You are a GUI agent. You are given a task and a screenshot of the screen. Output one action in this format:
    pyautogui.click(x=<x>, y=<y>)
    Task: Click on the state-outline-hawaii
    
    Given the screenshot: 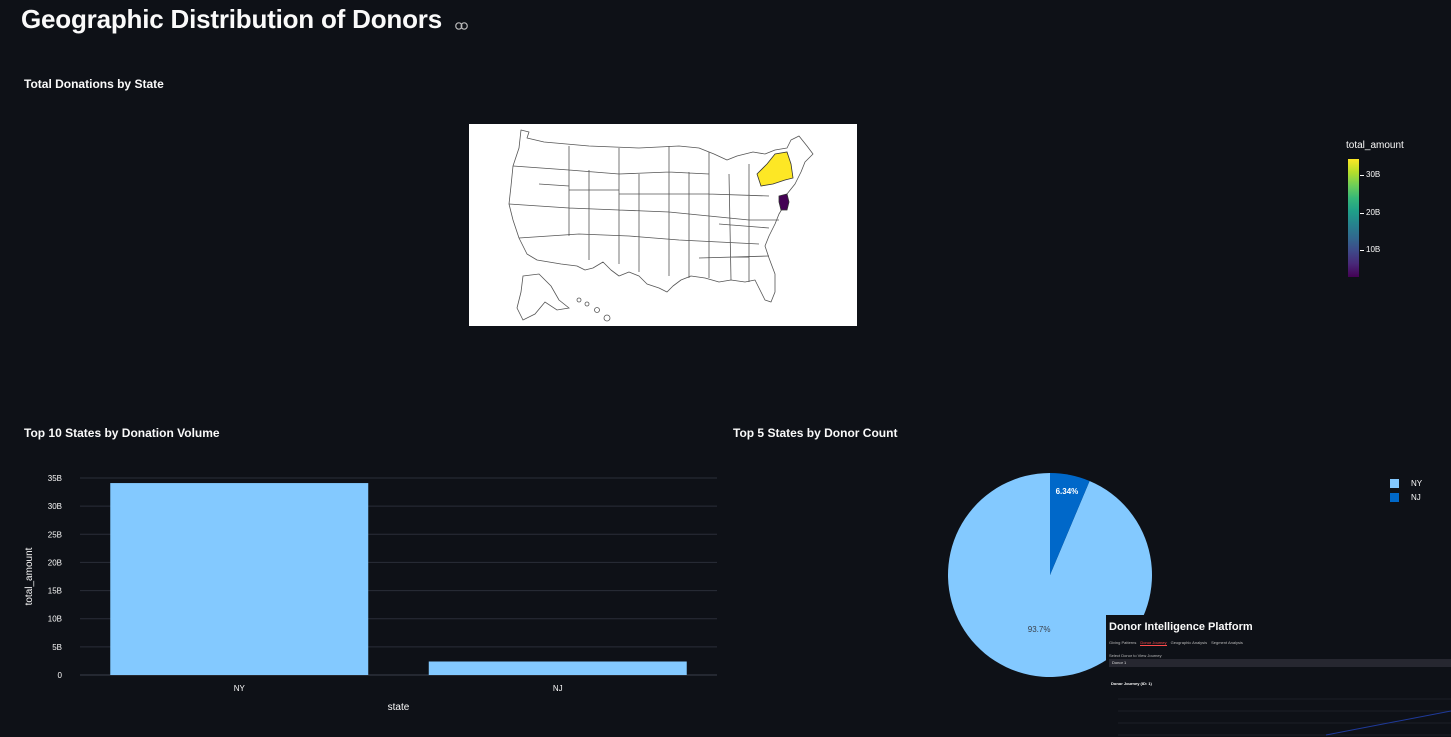 What is the action you would take?
    pyautogui.click(x=593, y=309)
    